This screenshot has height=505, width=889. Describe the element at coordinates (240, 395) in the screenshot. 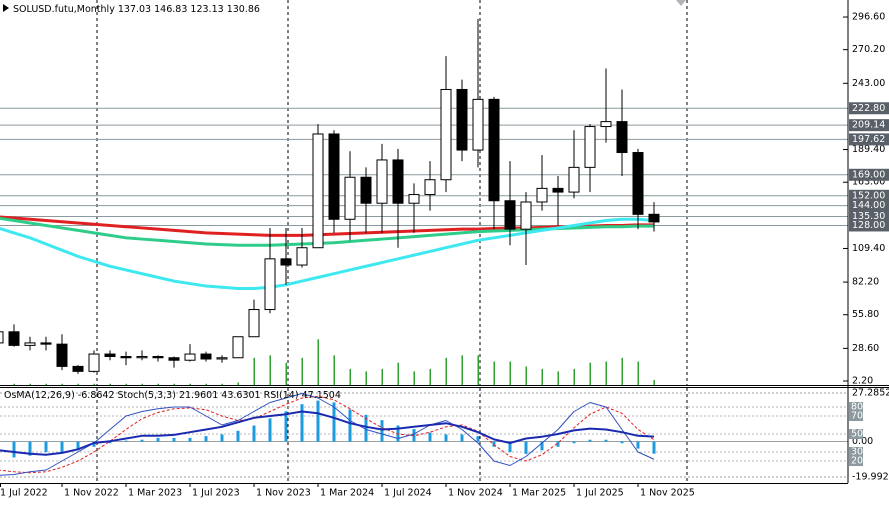

I see `stoch-signal-value: 43.6301` at that location.